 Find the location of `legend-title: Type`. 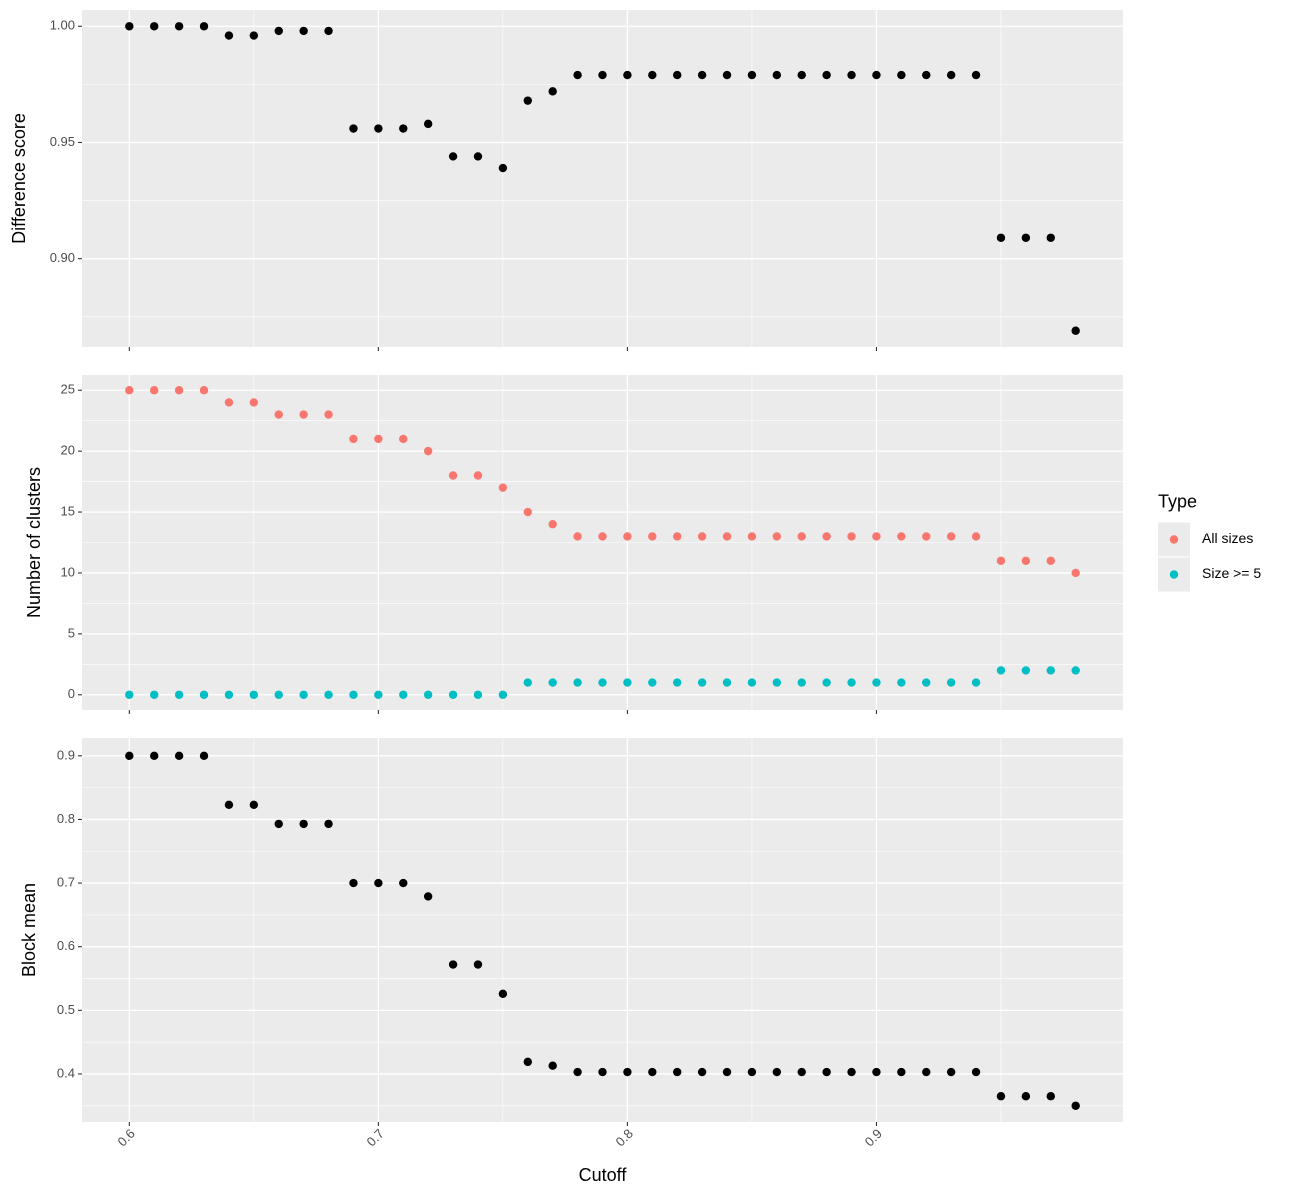

legend-title: Type is located at coordinates (1177, 501).